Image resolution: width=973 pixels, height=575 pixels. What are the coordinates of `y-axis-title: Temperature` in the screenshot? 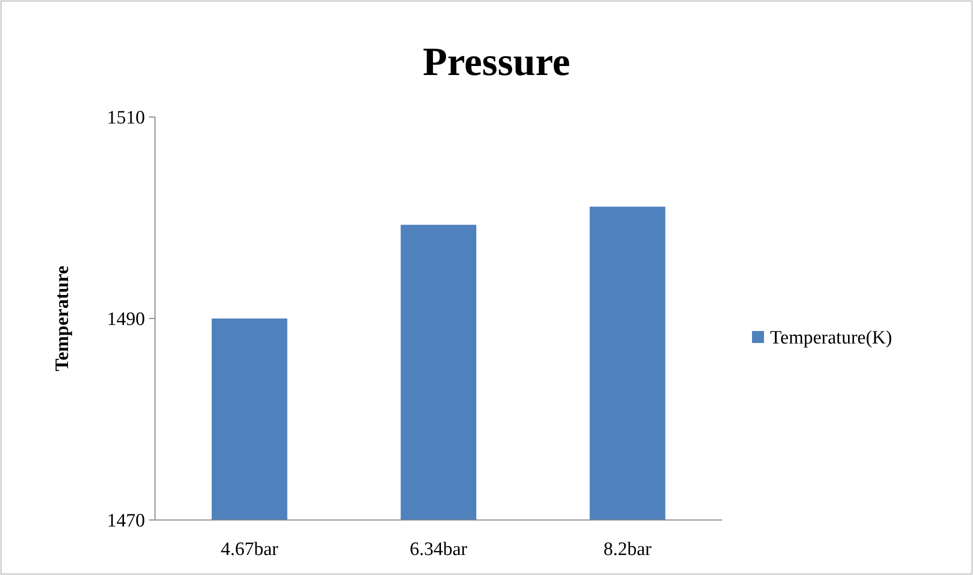 It's located at (62, 319).